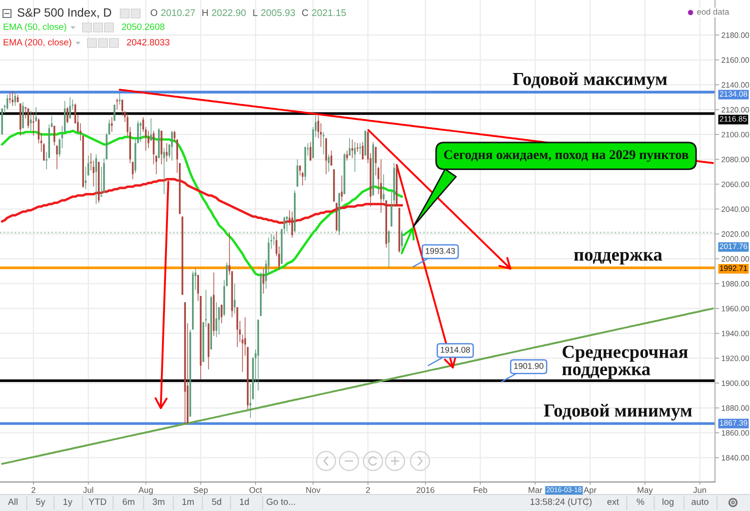 The image size is (750, 511). Describe the element at coordinates (97, 501) in the screenshot. I see `text: YTD` at that location.